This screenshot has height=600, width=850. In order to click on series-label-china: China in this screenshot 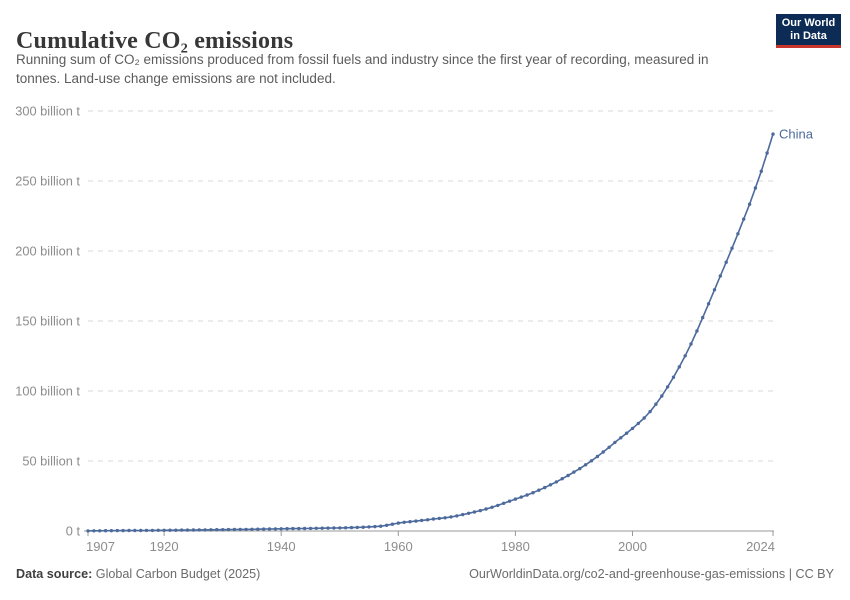, I will do `click(796, 134)`.